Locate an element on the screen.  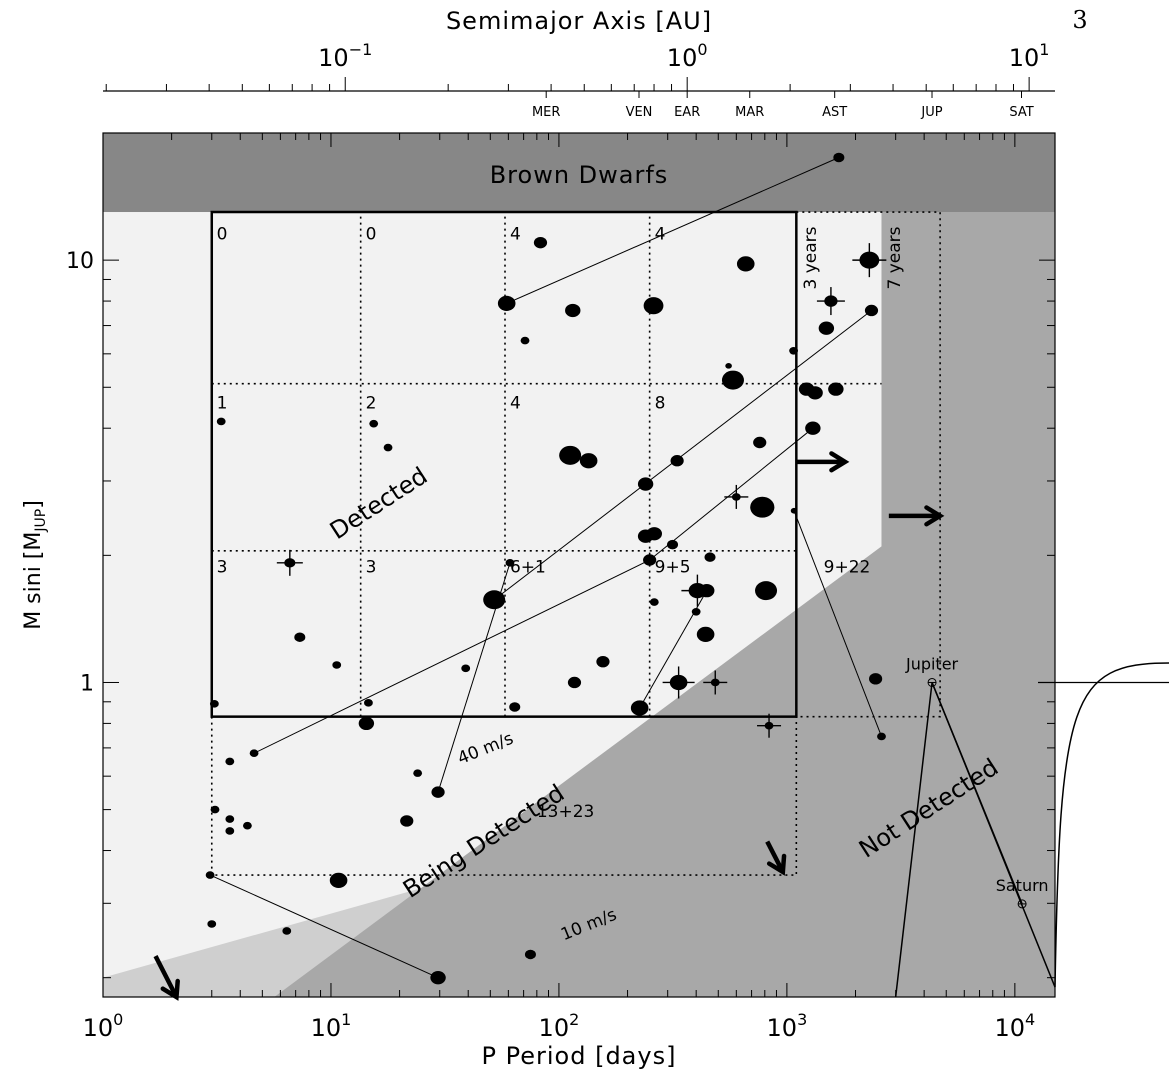
x-tick-label: 10⁰ is located at coordinates (103, 1026).